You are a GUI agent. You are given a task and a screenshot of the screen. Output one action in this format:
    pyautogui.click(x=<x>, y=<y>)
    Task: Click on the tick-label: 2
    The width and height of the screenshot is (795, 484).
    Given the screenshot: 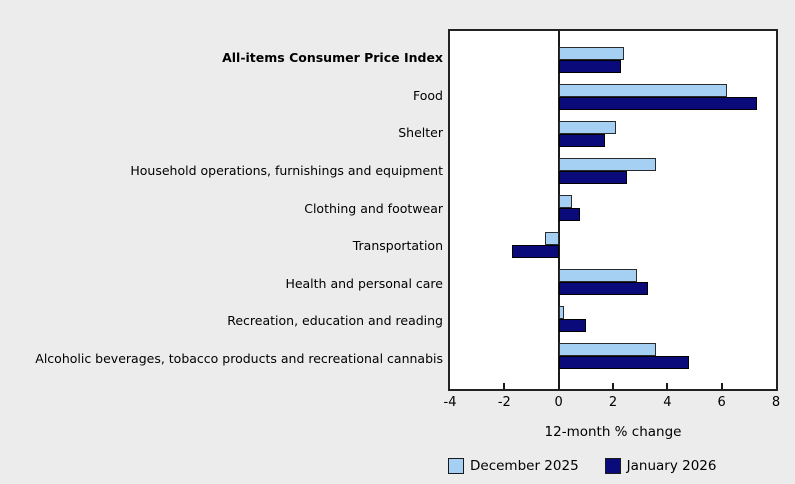 What is the action you would take?
    pyautogui.click(x=613, y=402)
    